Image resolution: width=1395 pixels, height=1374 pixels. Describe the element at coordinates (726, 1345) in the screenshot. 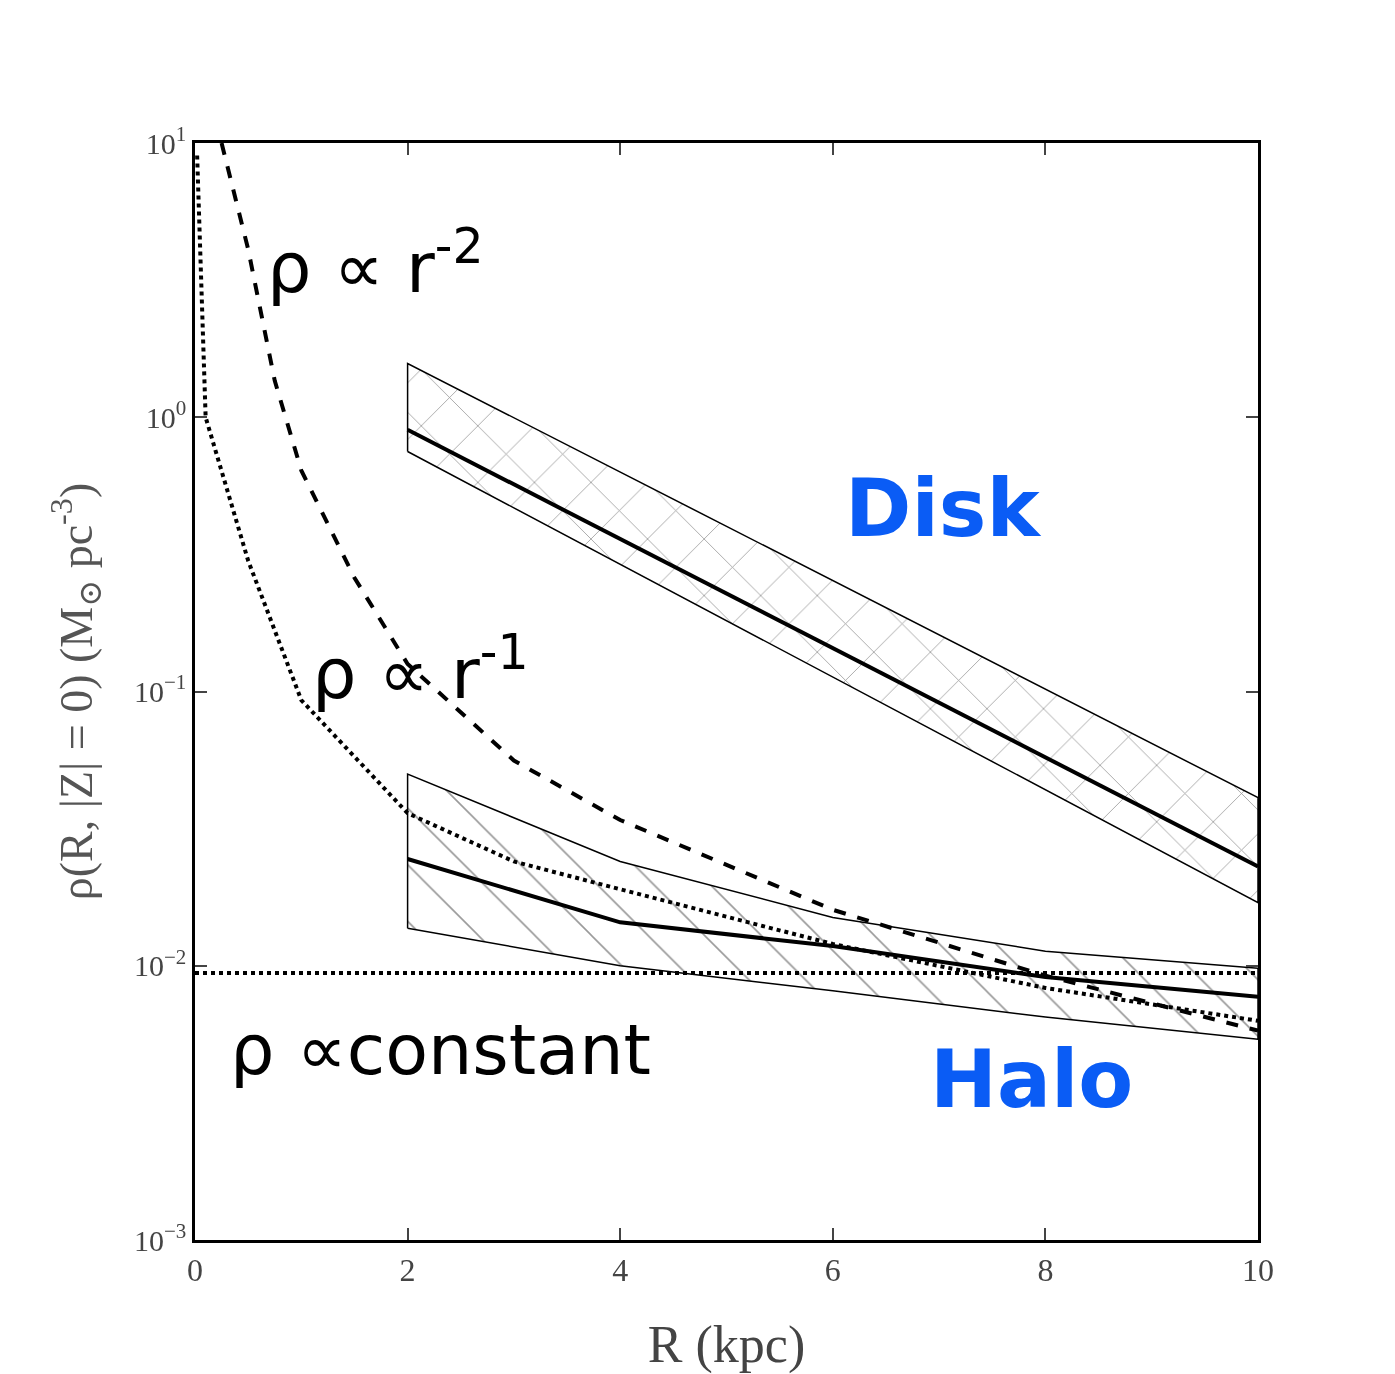

I see `x-axis-title: R (kpc)` at that location.